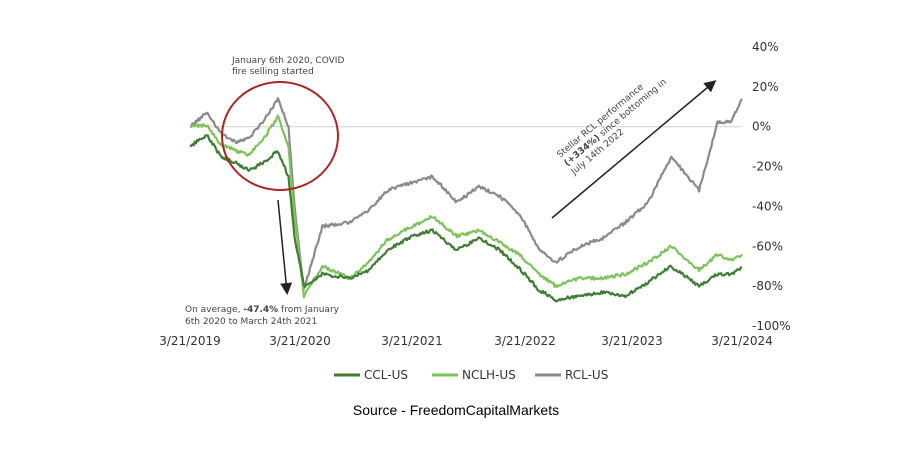  I want to click on rcl-arrow, so click(634, 149).